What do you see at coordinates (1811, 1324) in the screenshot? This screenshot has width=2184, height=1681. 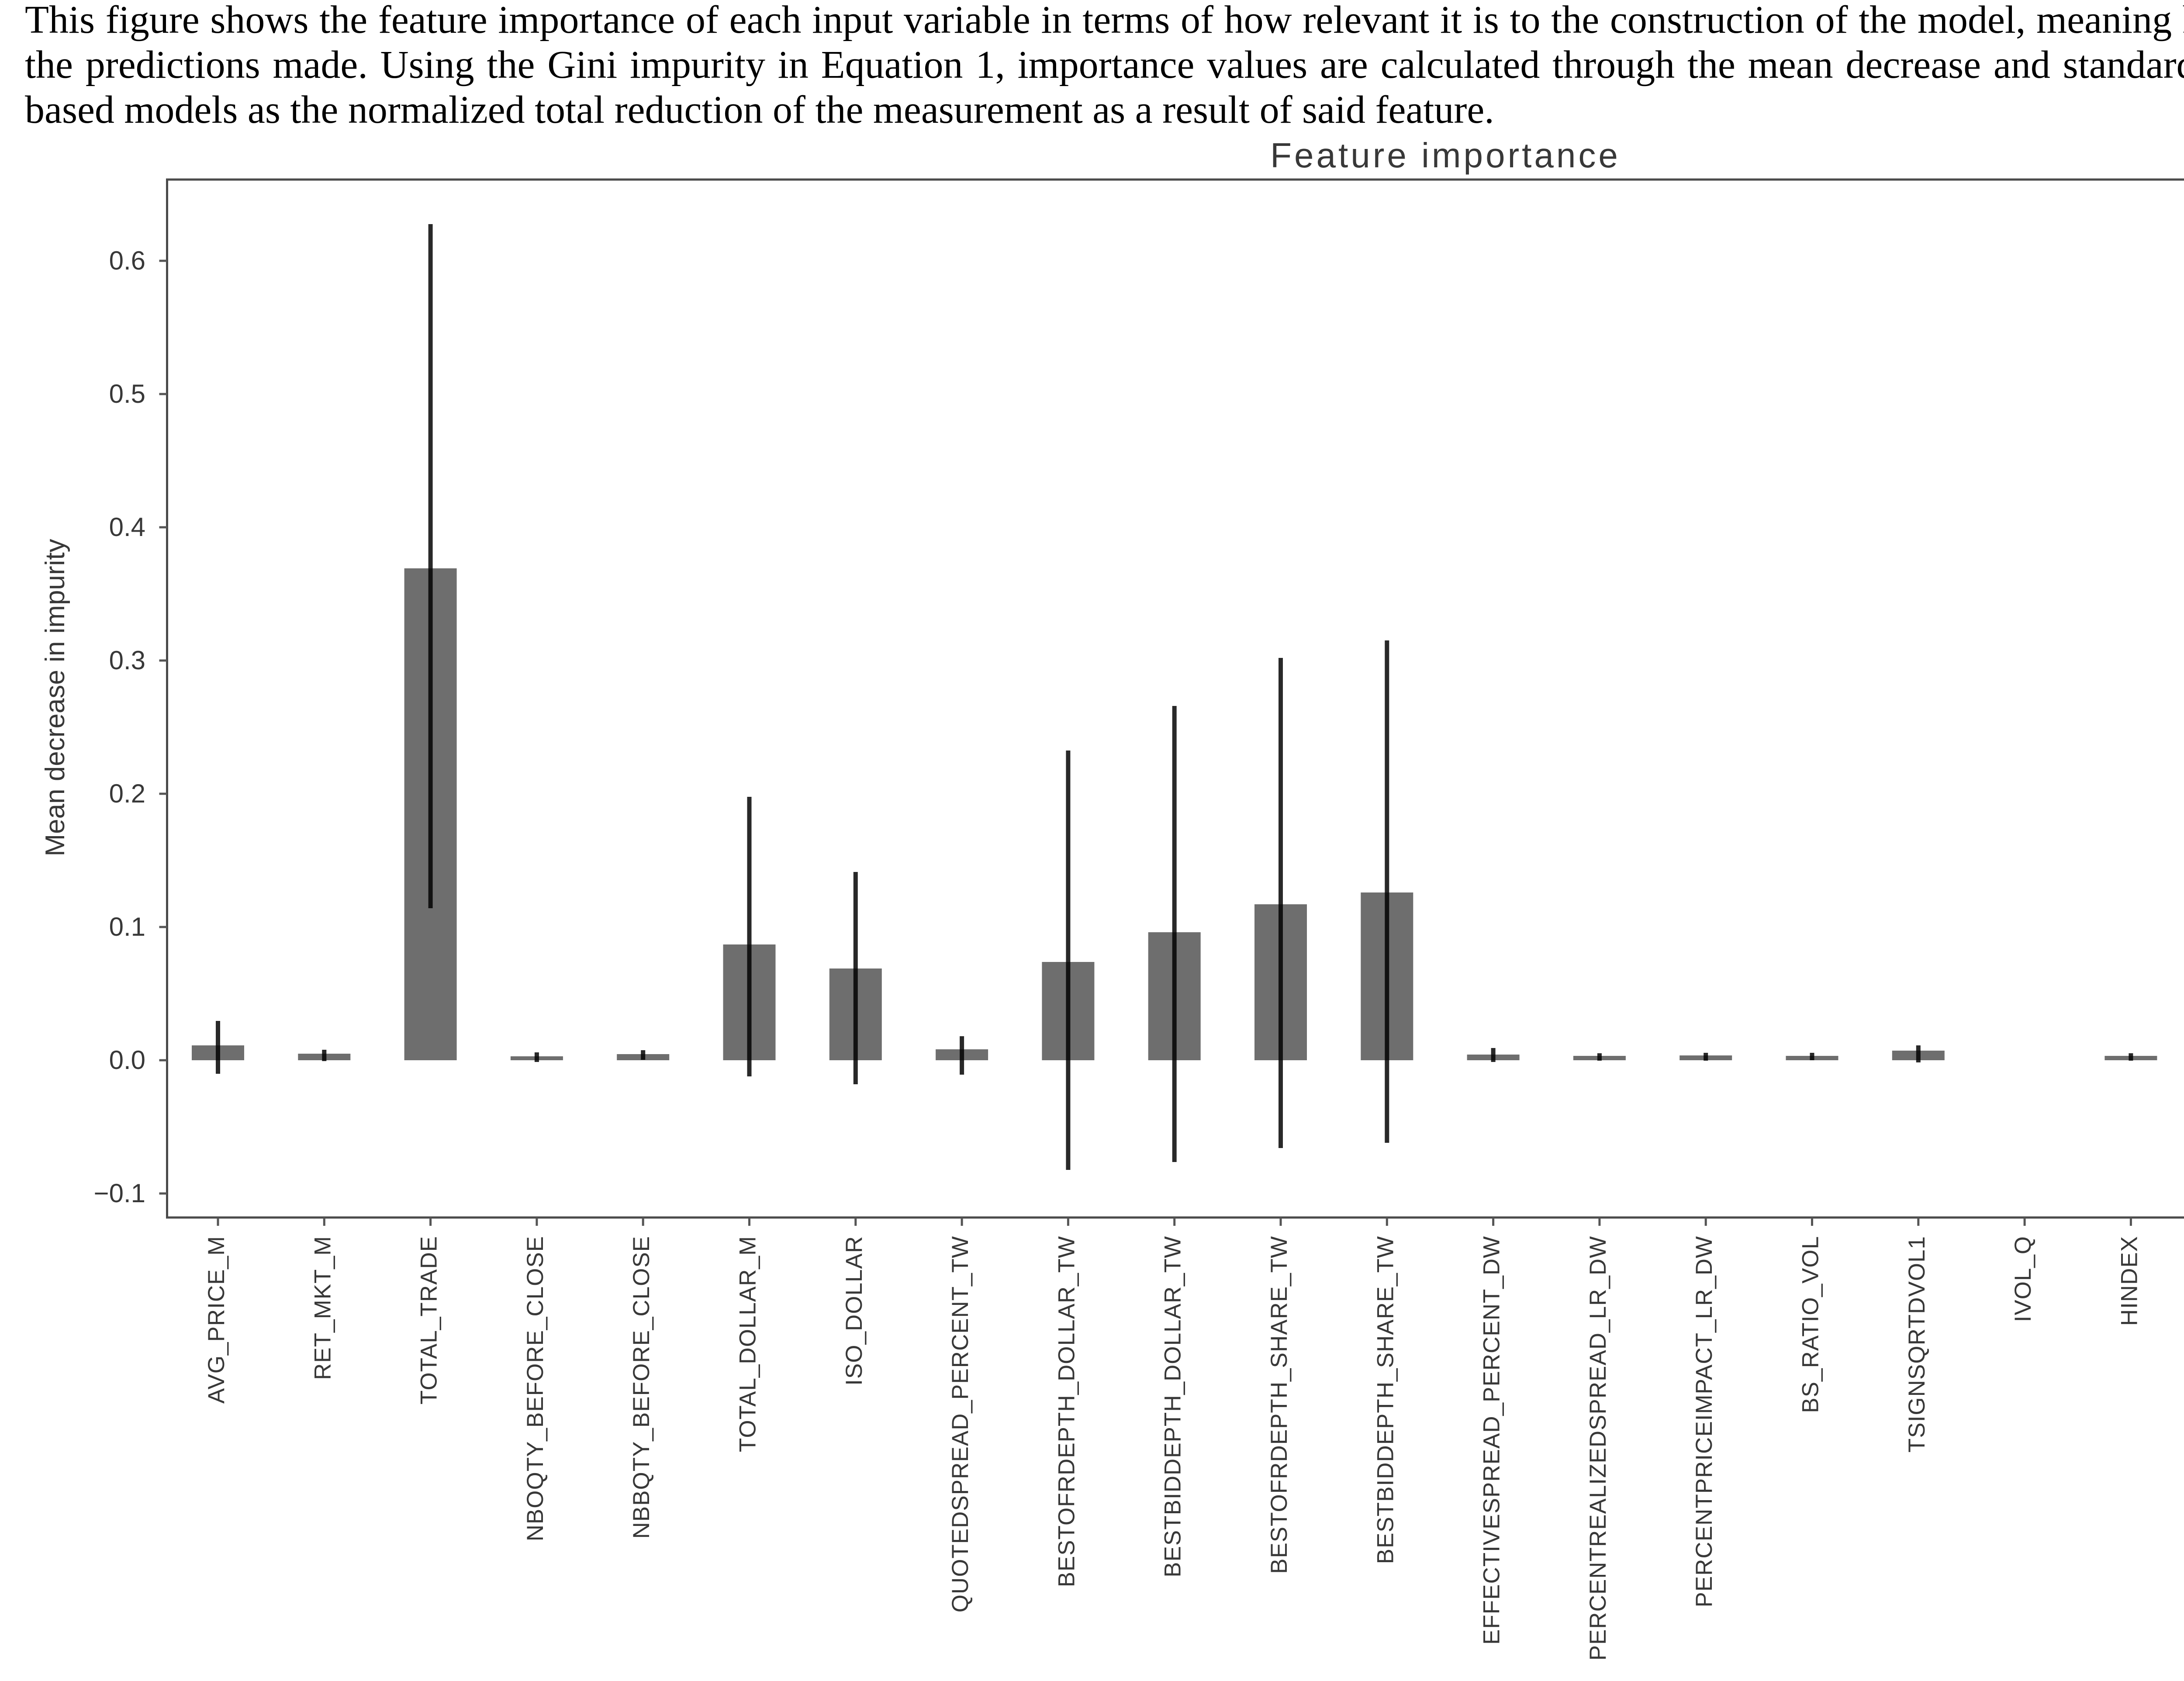 I see `svg-text: BS_RATIO_VOL` at bounding box center [1811, 1324].